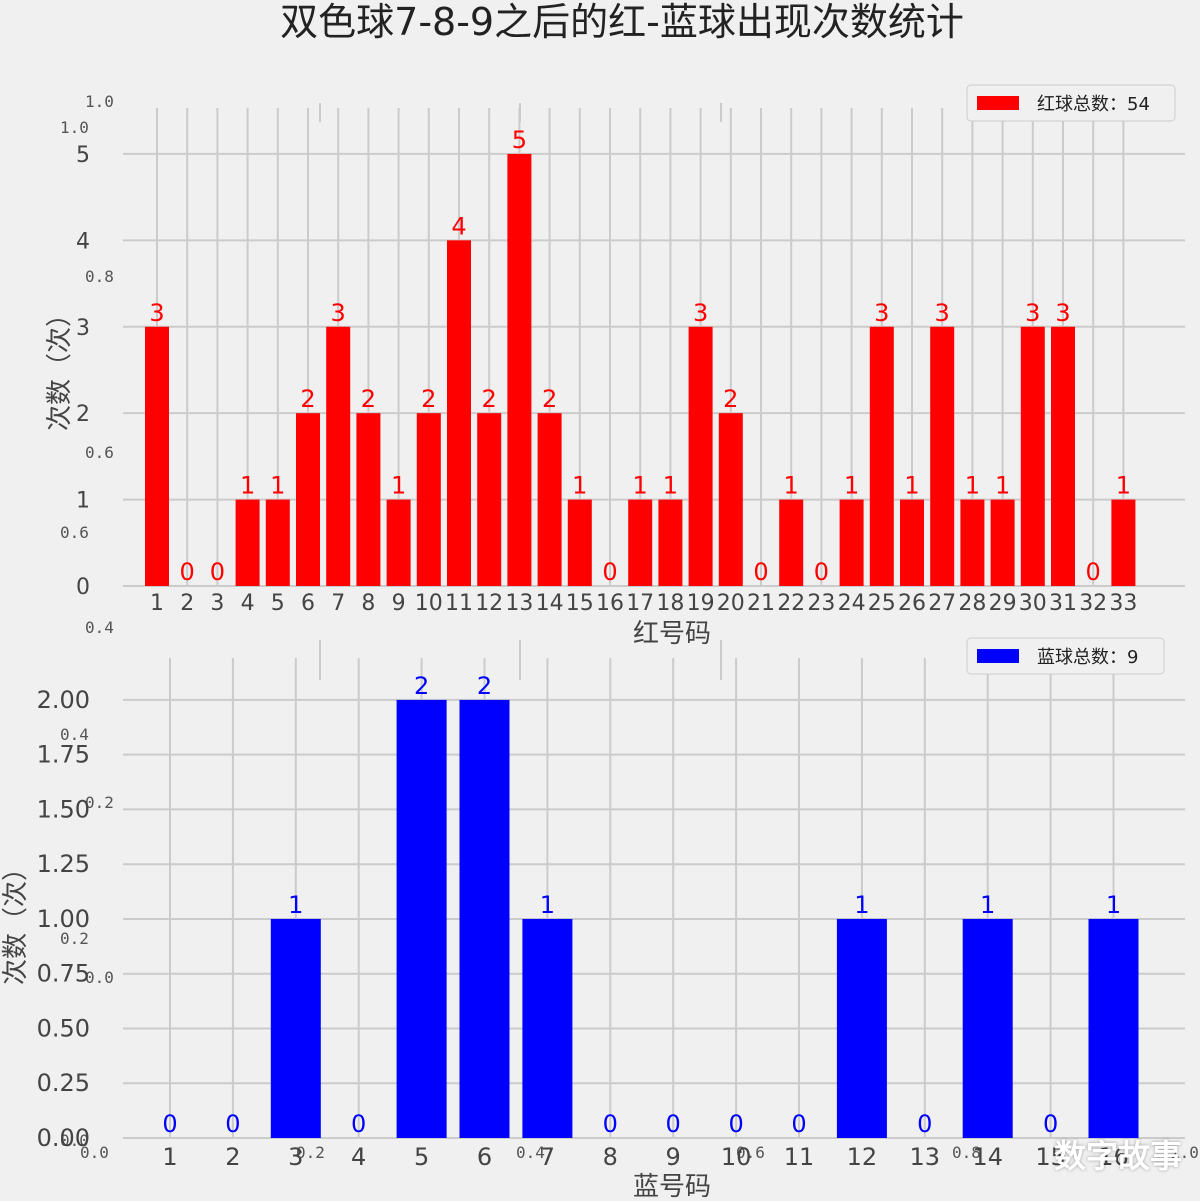 The image size is (1200, 1201). Describe the element at coordinates (791, 603) in the screenshot. I see `x-tick-label: 22` at that location.